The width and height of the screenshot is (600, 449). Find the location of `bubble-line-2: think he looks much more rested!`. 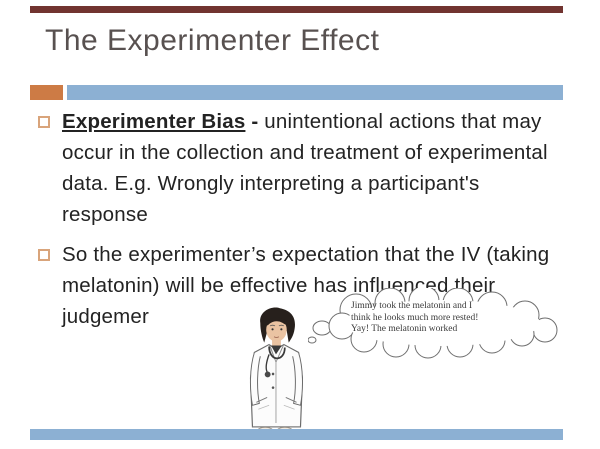

bubble-line-2: think he looks much more rested! is located at coordinates (415, 317).